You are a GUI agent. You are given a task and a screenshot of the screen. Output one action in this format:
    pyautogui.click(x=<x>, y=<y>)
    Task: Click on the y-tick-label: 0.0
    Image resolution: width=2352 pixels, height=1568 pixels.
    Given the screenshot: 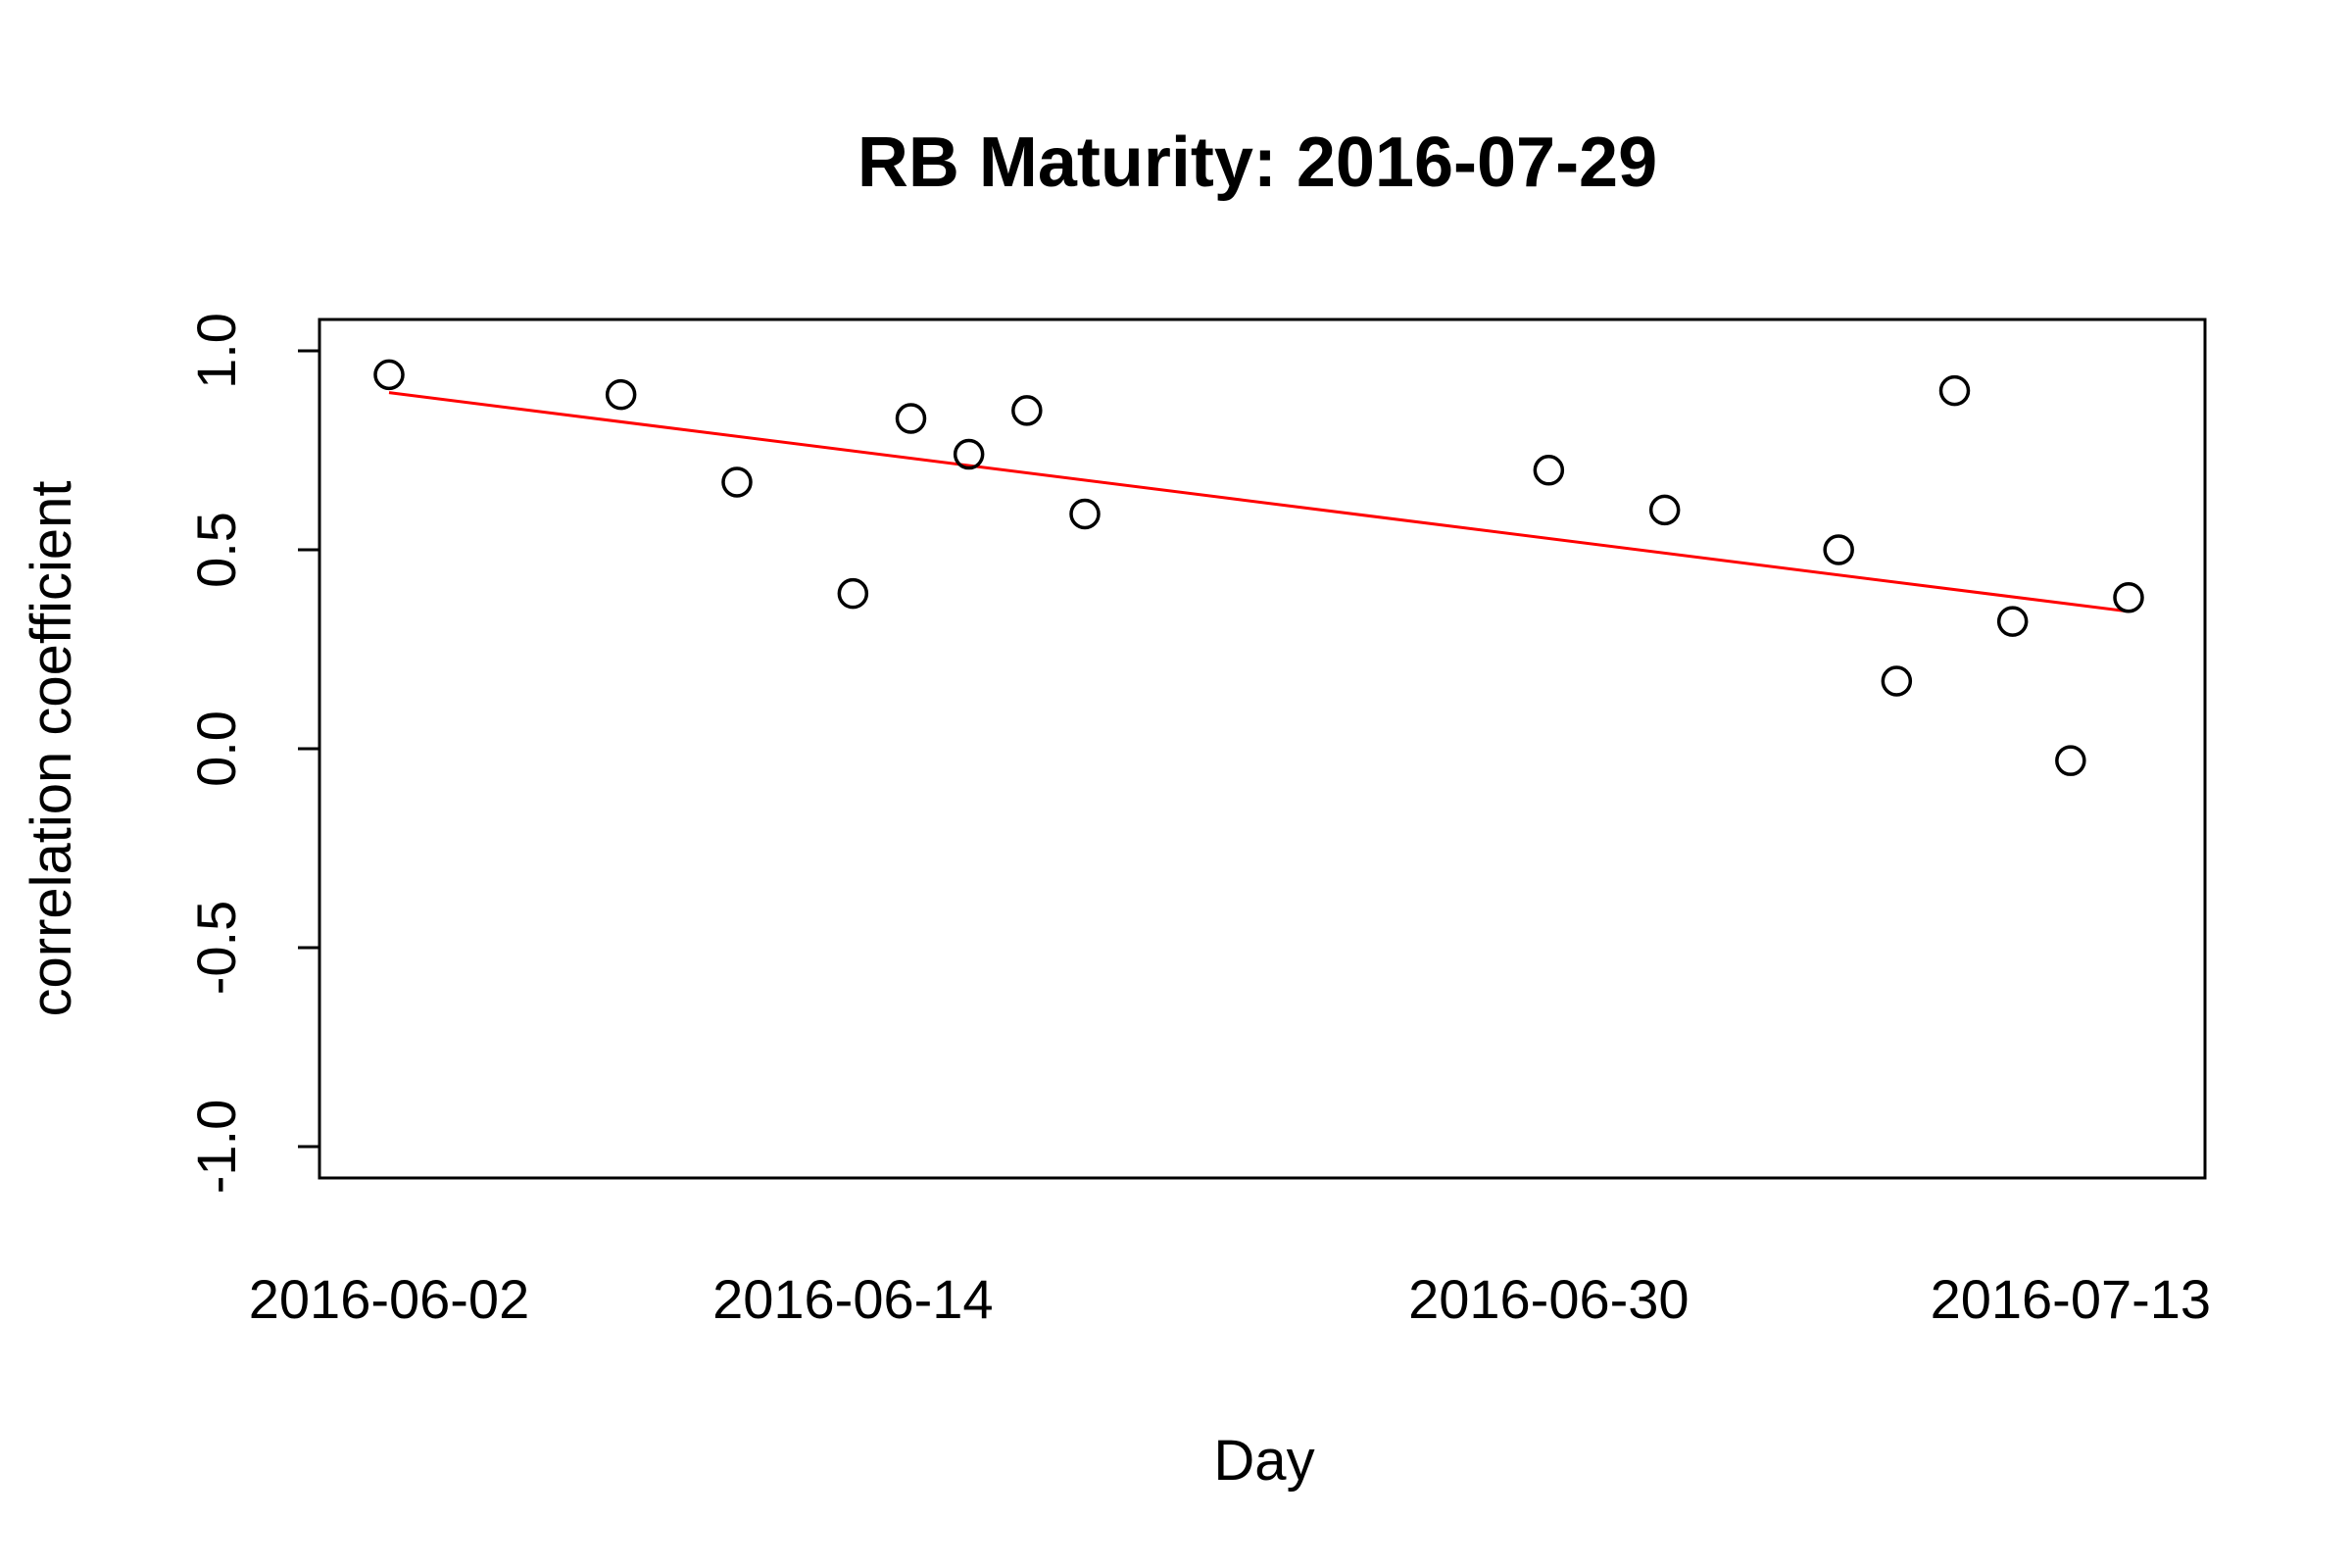 What is the action you would take?
    pyautogui.click(x=216, y=748)
    